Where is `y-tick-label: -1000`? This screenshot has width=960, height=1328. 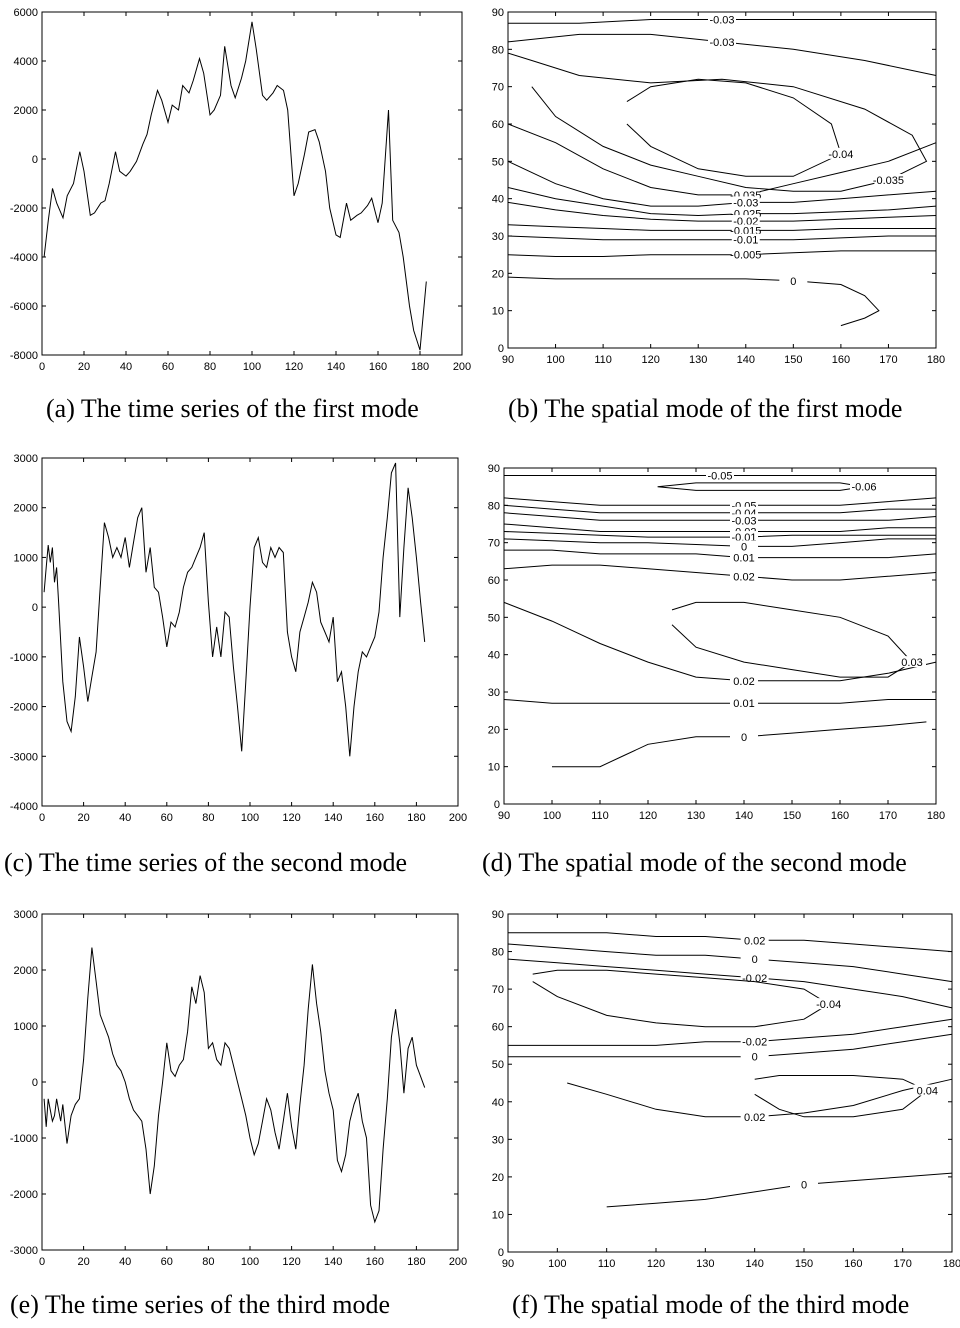 y-tick-label: -1000 is located at coordinates (24, 1139).